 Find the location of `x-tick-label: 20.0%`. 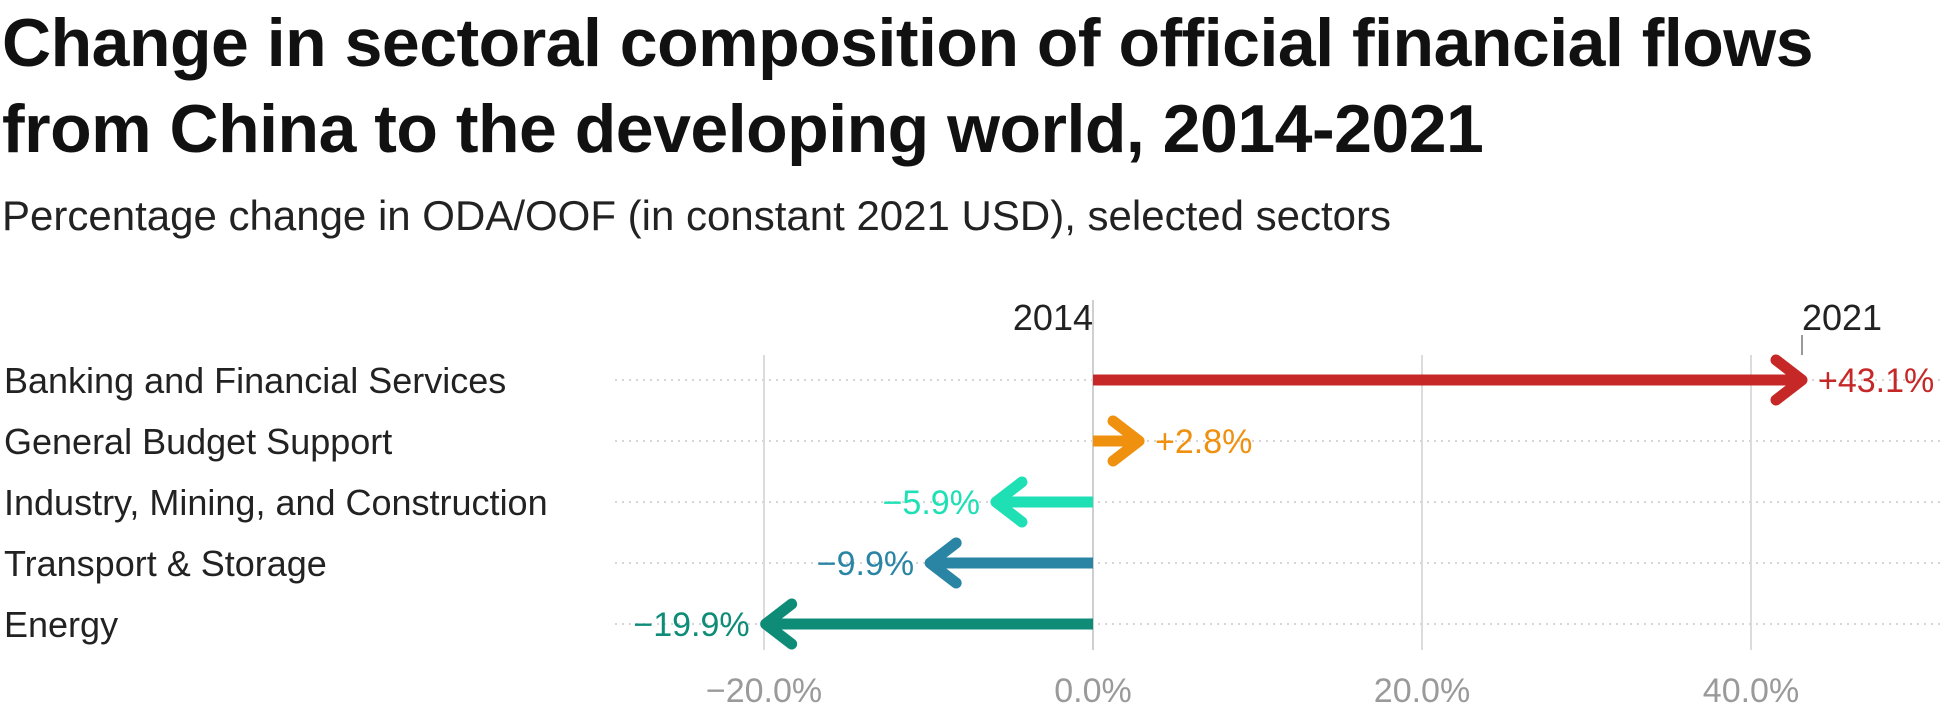

x-tick-label: 20.0% is located at coordinates (1422, 688).